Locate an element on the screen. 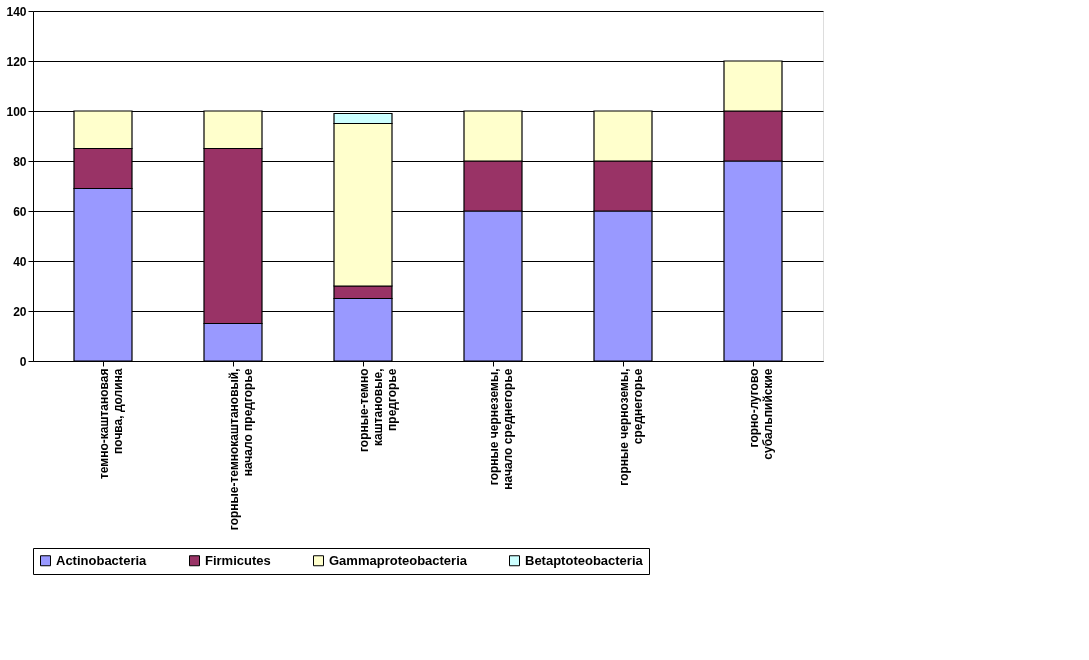 The image size is (1089, 660). y-tick-label: 60 is located at coordinates (20, 211).